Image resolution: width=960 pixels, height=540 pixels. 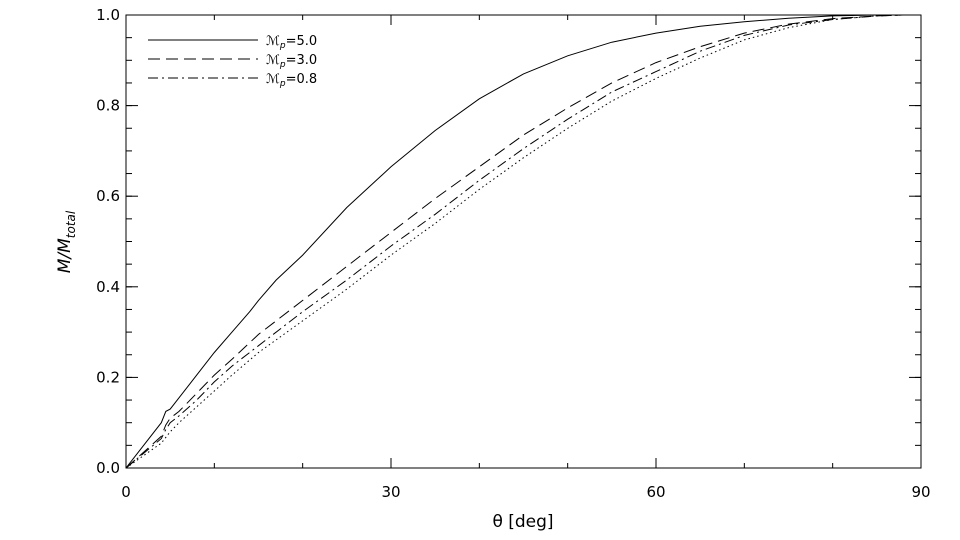 What do you see at coordinates (65, 255) in the screenshot?
I see `y-axis-title-main: M/M` at bounding box center [65, 255].